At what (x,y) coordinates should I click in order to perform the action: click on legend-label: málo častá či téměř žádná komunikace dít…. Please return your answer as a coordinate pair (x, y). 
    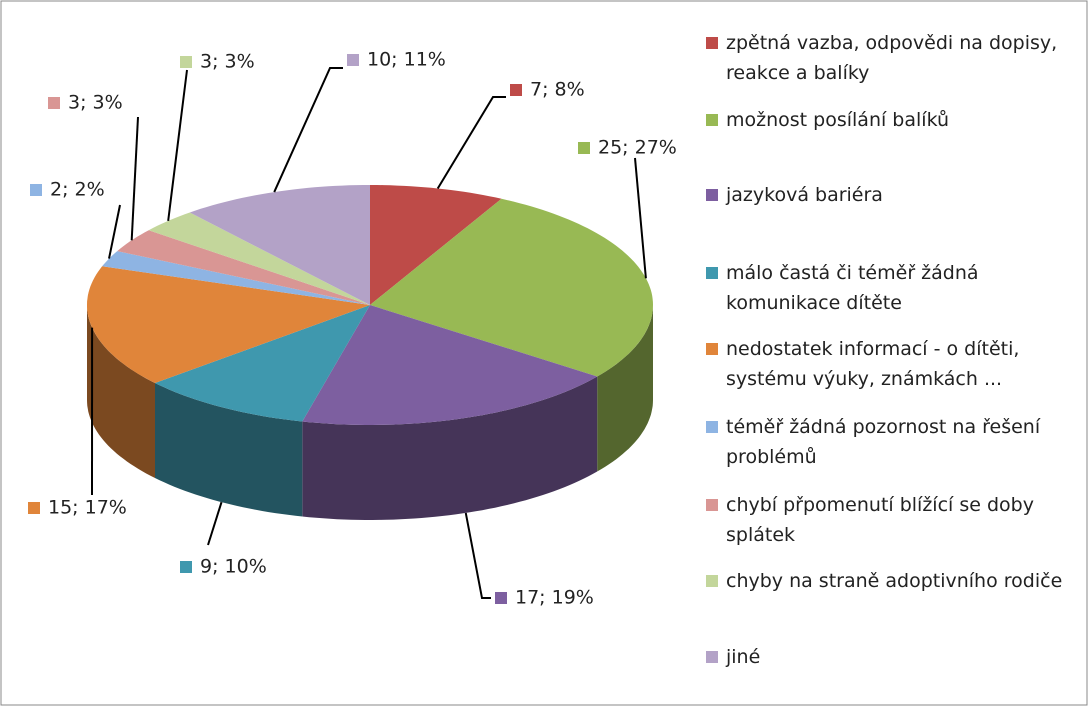
    Looking at the image, I should click on (852, 288).